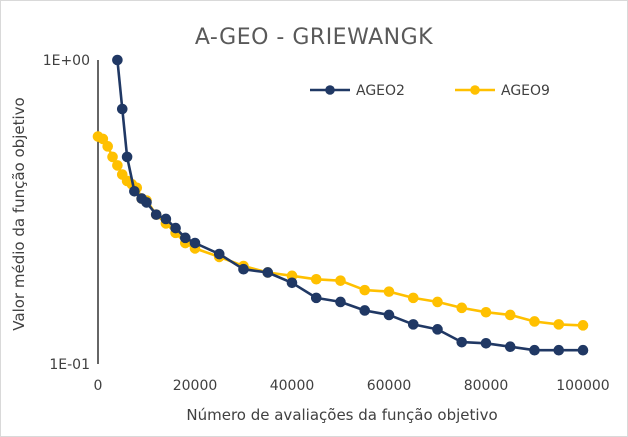 This screenshot has height=437, width=628. I want to click on legend: AGEO2 AGEO9, so click(430, 91).